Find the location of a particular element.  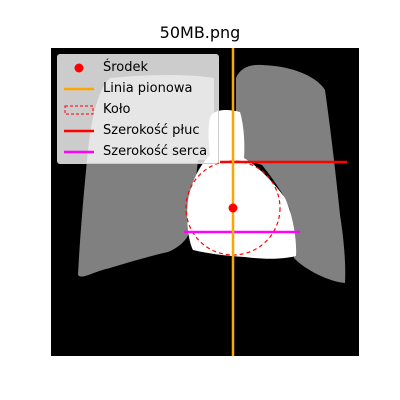

legend-label: Linia pionowa is located at coordinates (148, 88).